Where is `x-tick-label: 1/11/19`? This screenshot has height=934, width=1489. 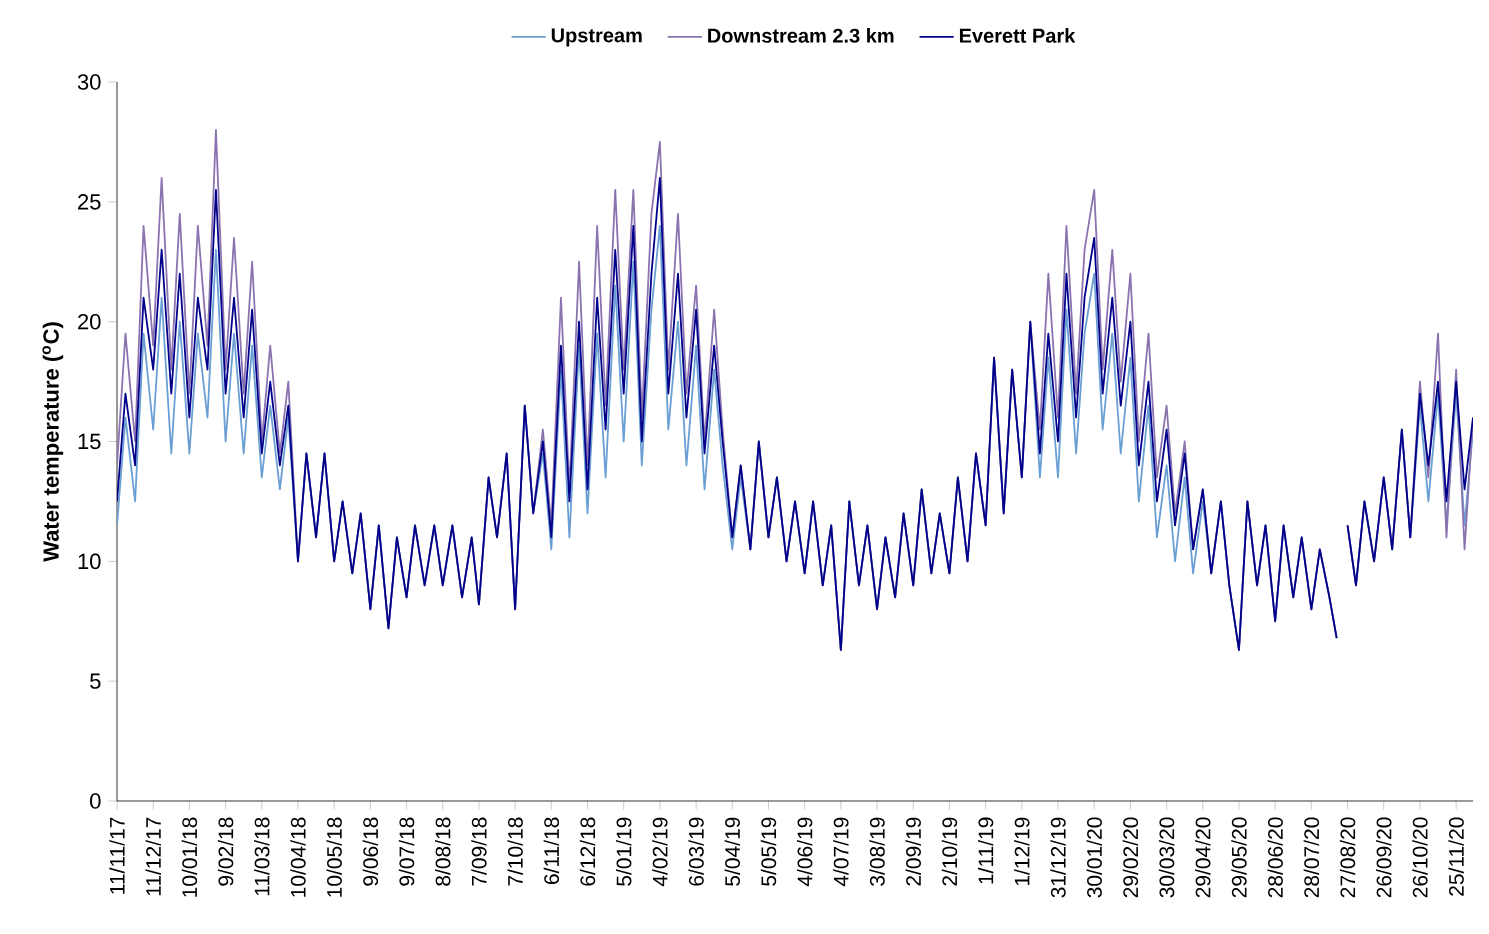
x-tick-label: 1/11/19 is located at coordinates (985, 850).